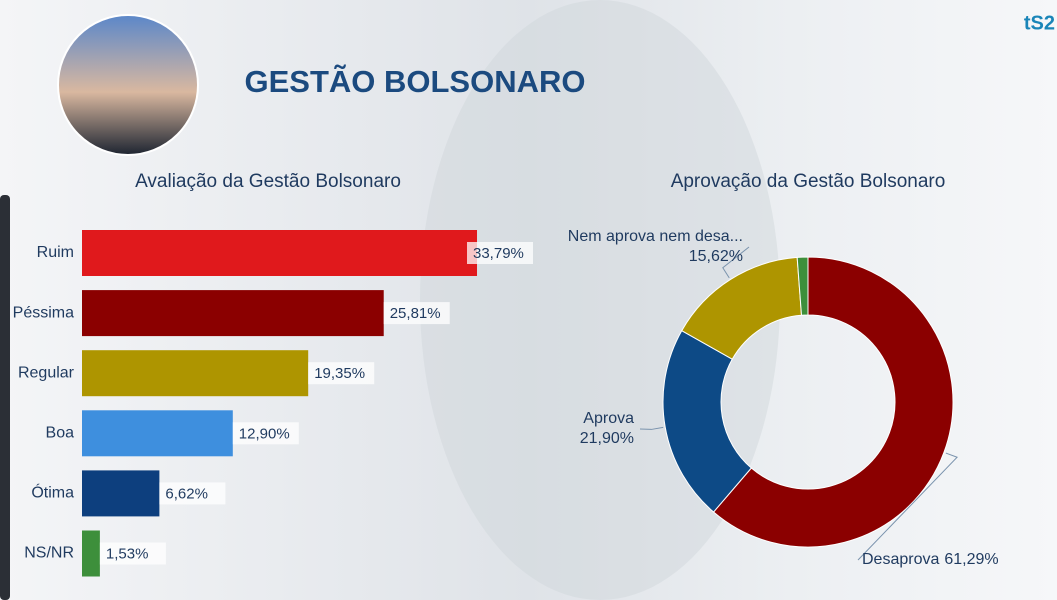 Image resolution: width=1057 pixels, height=600 pixels. Describe the element at coordinates (414, 81) in the screenshot. I see `page-title: GESTÃO BOLSONARO` at that location.